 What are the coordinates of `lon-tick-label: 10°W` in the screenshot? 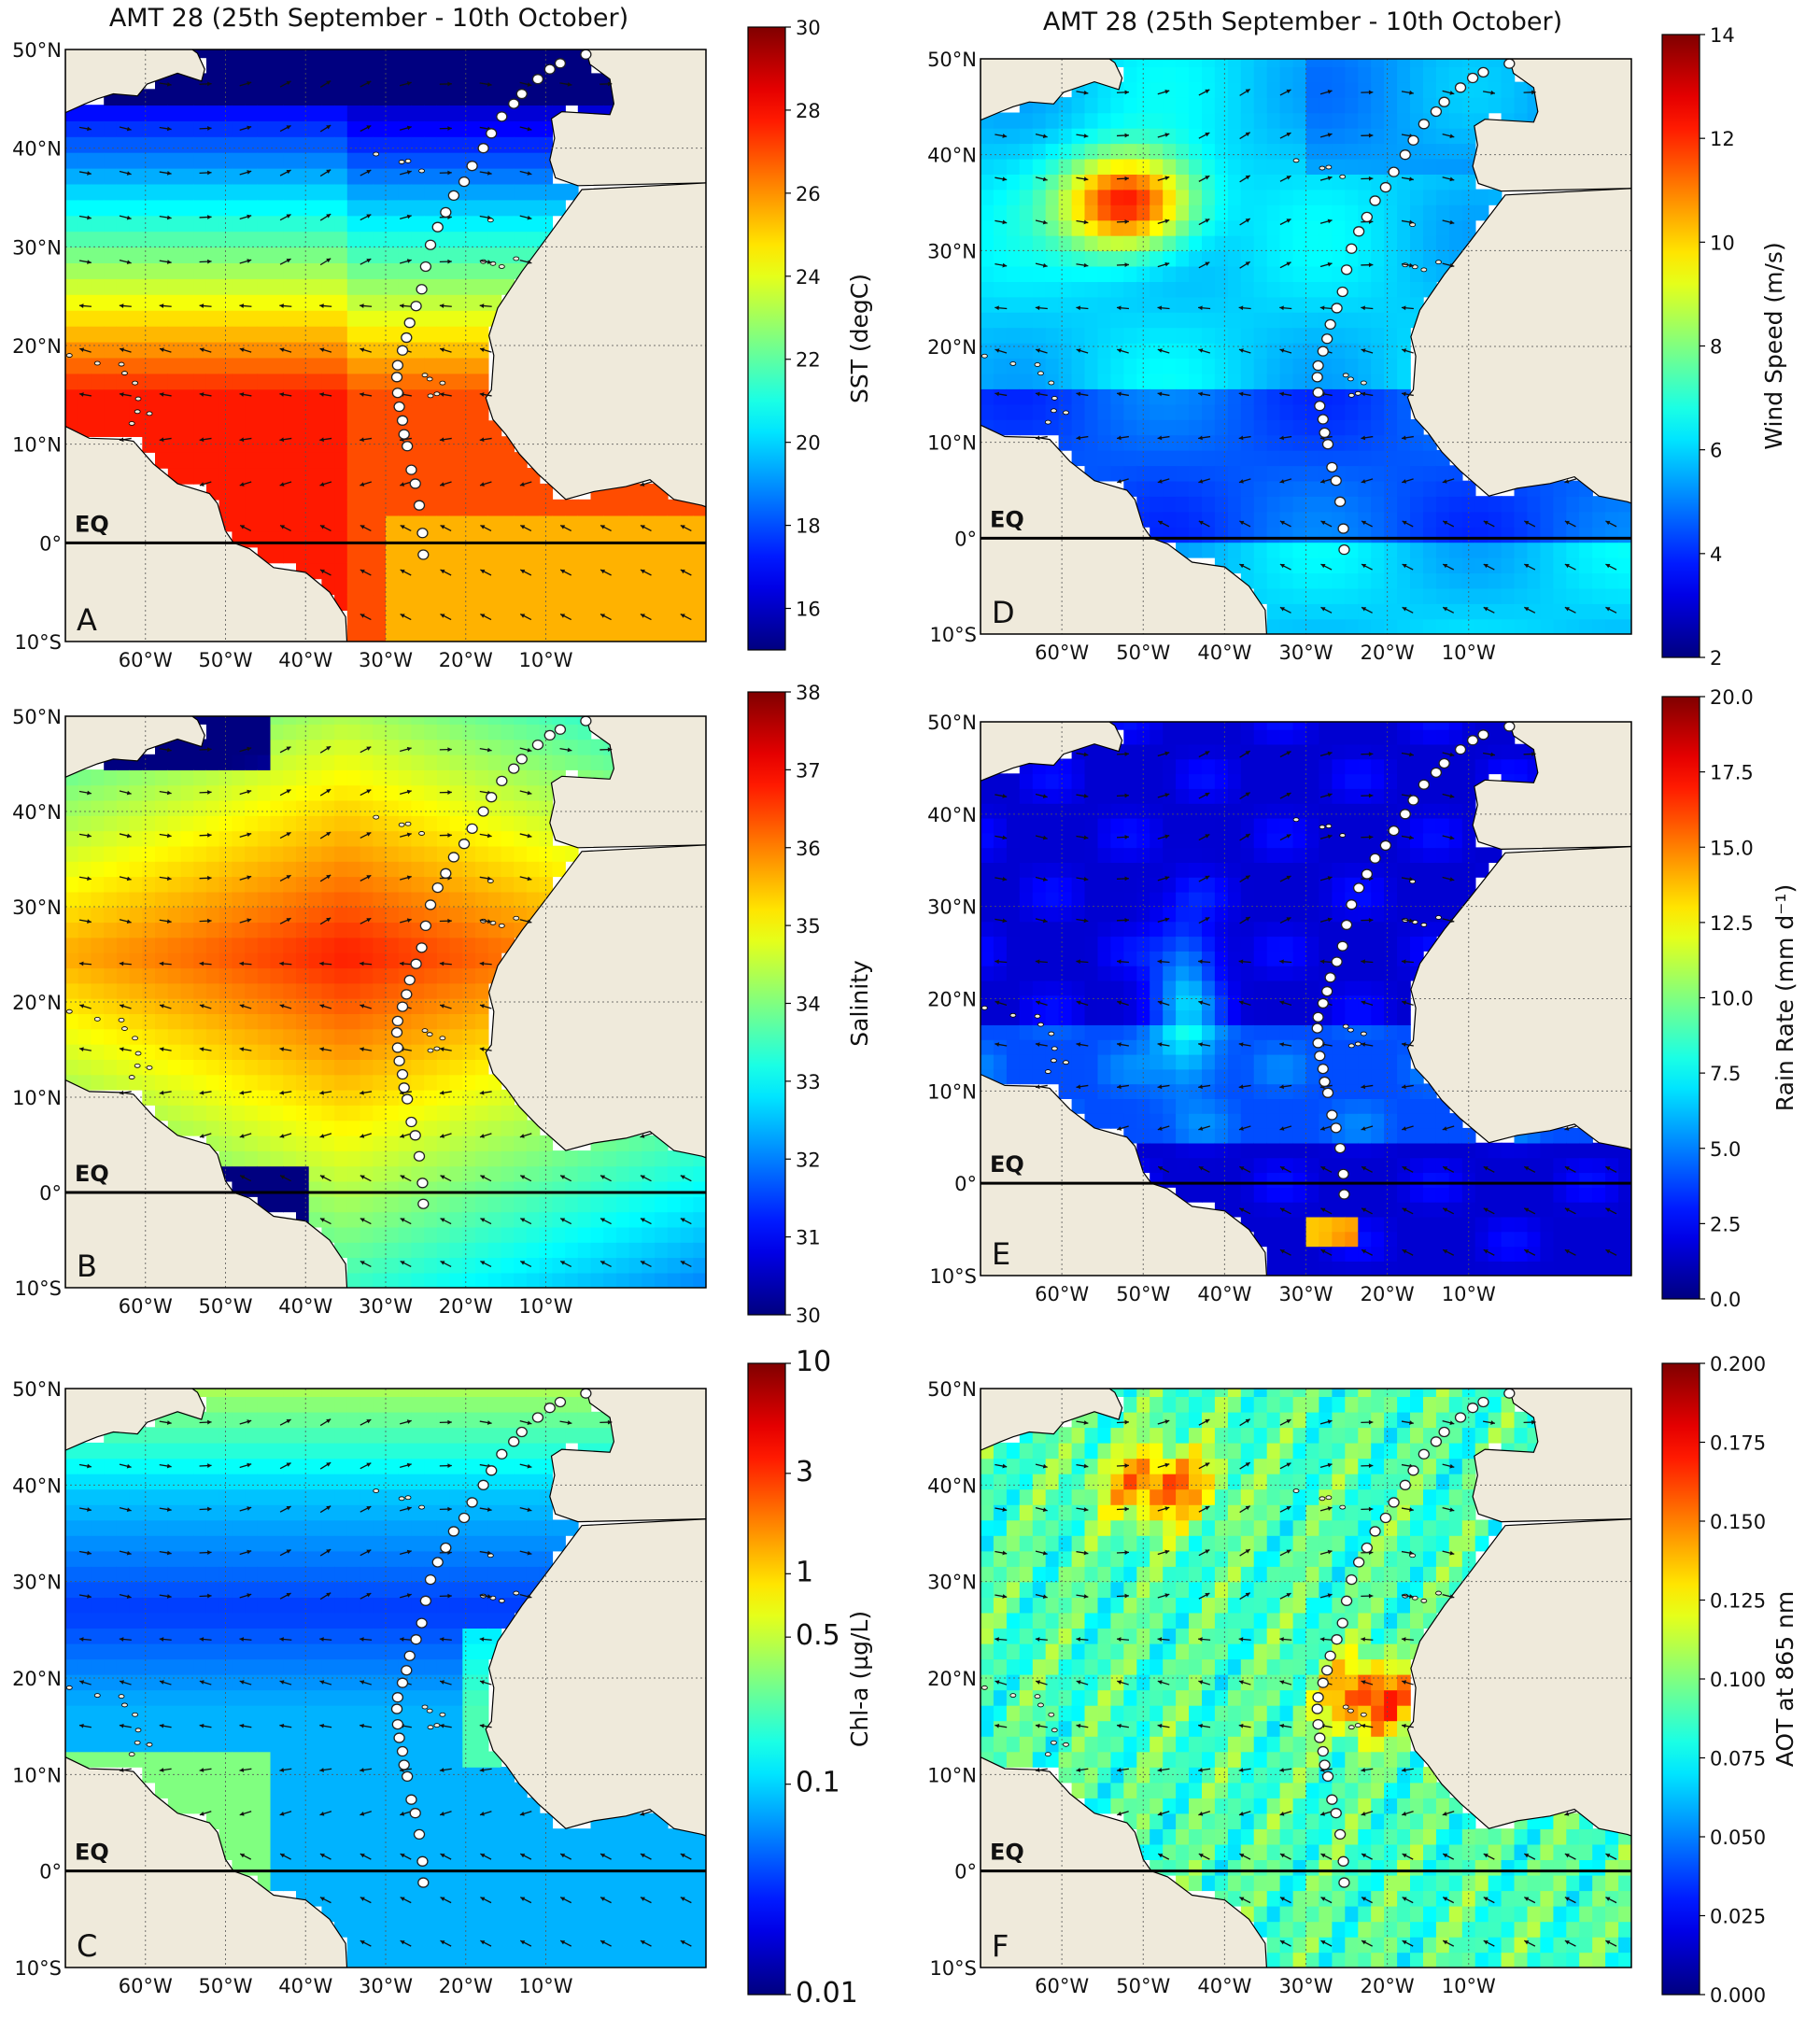 It's located at (546, 660).